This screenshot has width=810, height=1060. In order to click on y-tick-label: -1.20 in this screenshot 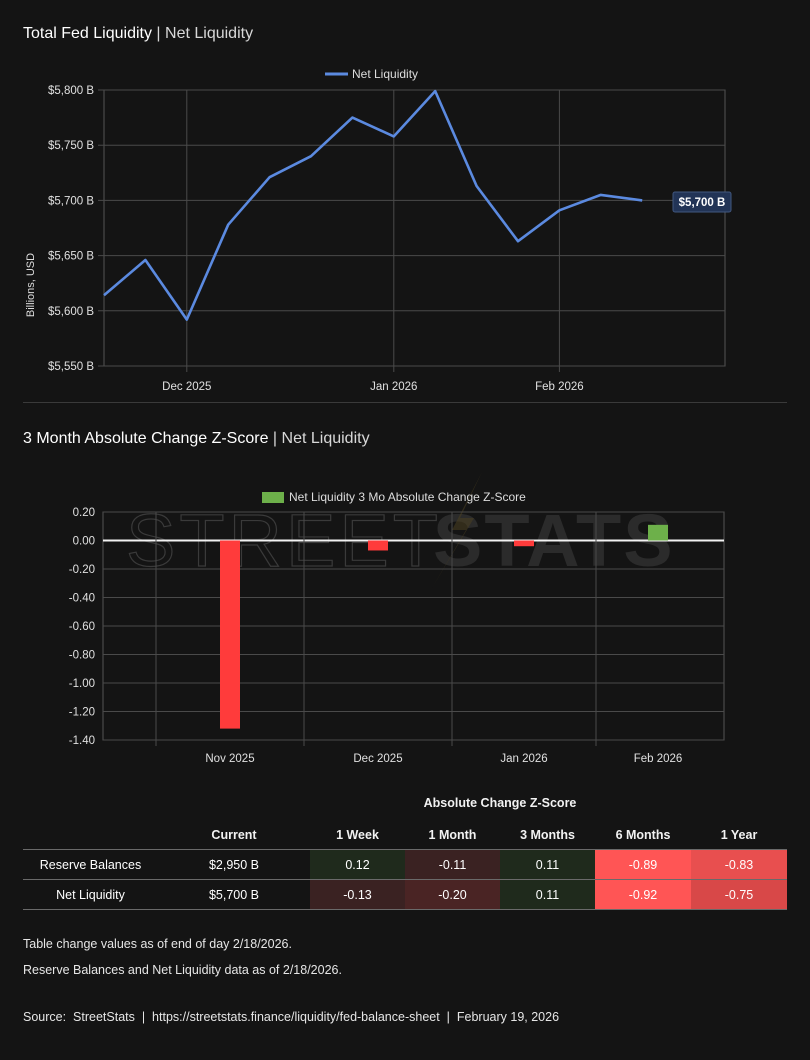, I will do `click(82, 713)`.